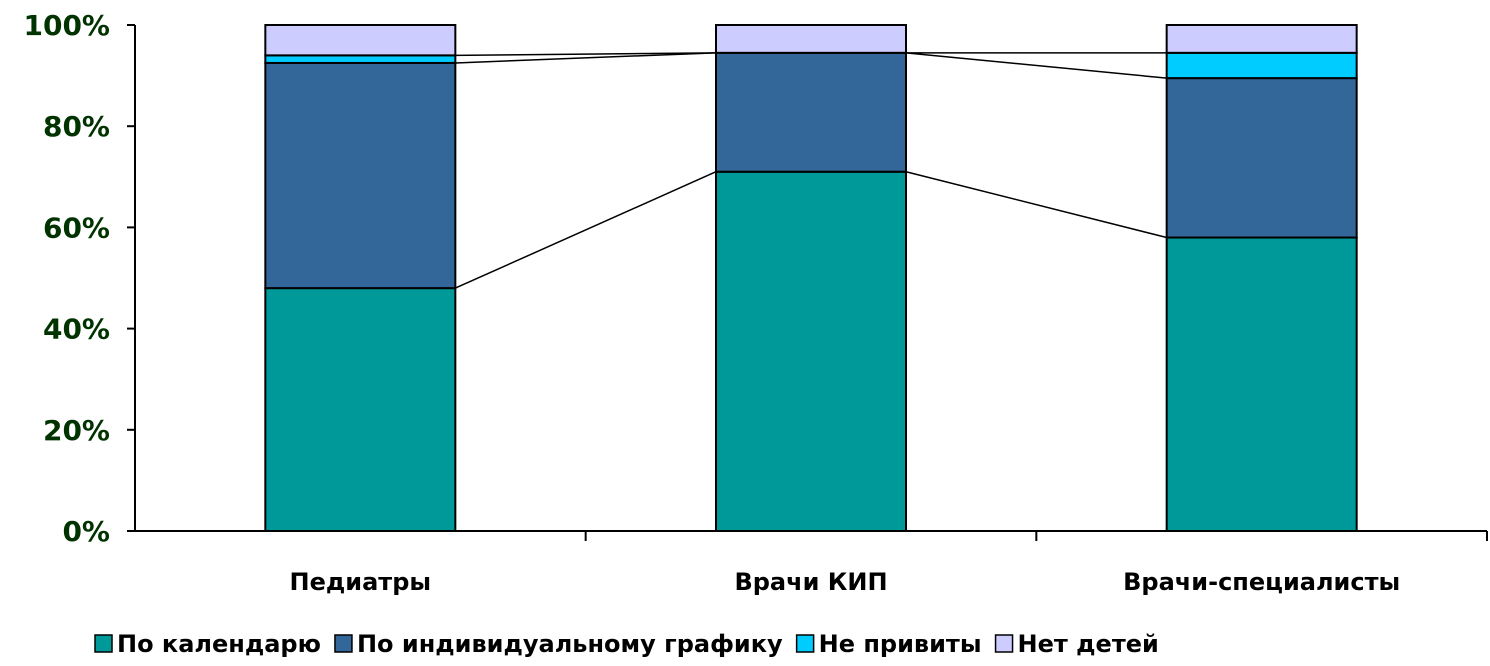  What do you see at coordinates (570, 644) in the screenshot?
I see `legend-label-2: По индивидуальному графику` at bounding box center [570, 644].